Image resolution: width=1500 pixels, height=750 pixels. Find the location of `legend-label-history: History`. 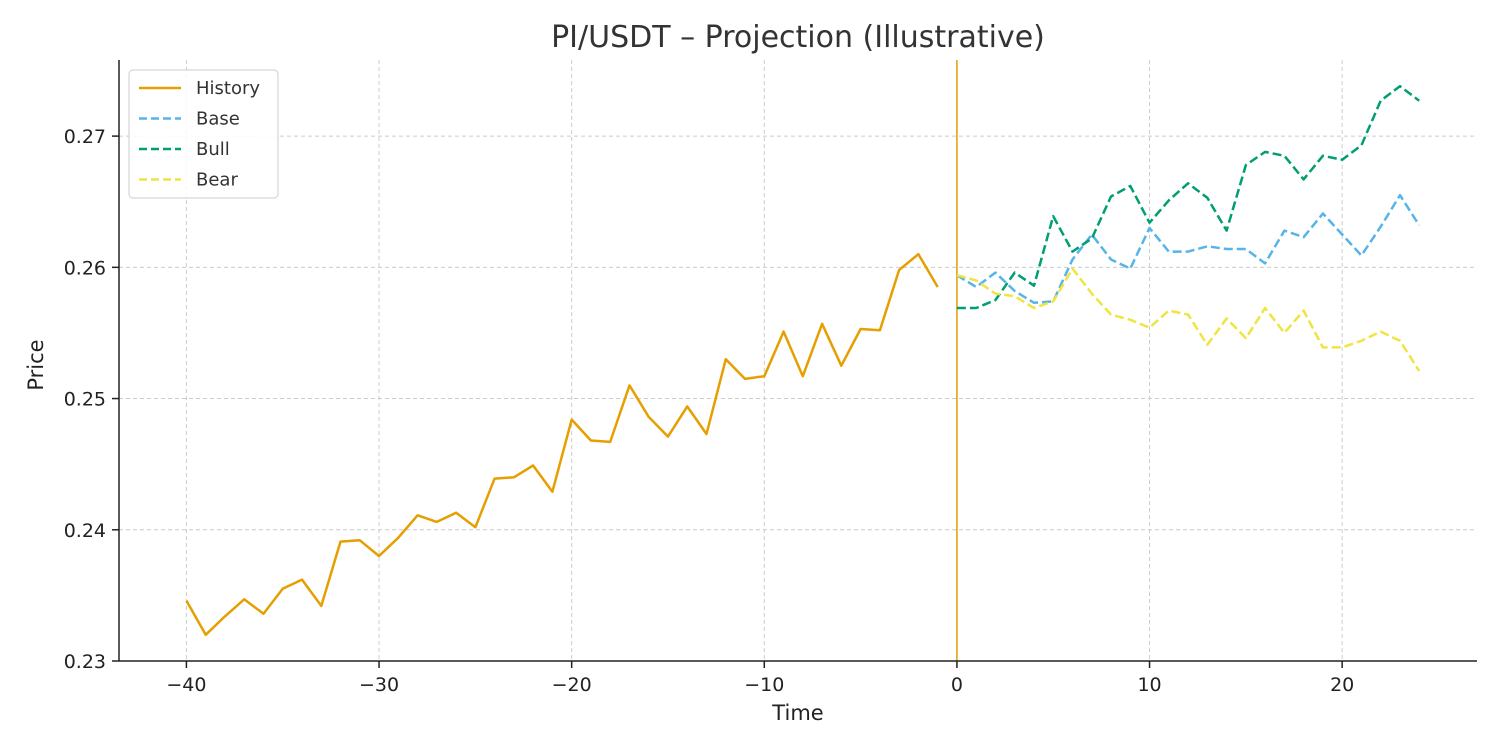

legend-label-history: History is located at coordinates (228, 88).